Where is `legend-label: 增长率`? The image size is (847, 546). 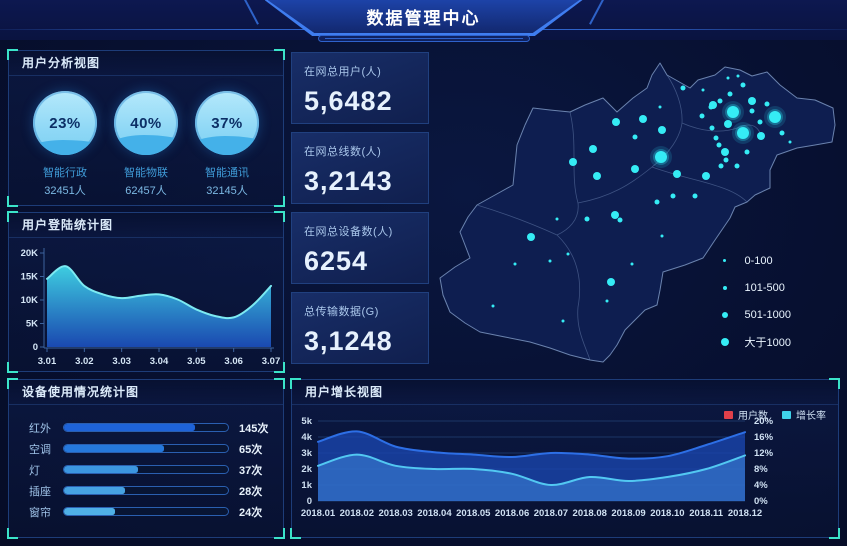 legend-label: 增长率 is located at coordinates (811, 416).